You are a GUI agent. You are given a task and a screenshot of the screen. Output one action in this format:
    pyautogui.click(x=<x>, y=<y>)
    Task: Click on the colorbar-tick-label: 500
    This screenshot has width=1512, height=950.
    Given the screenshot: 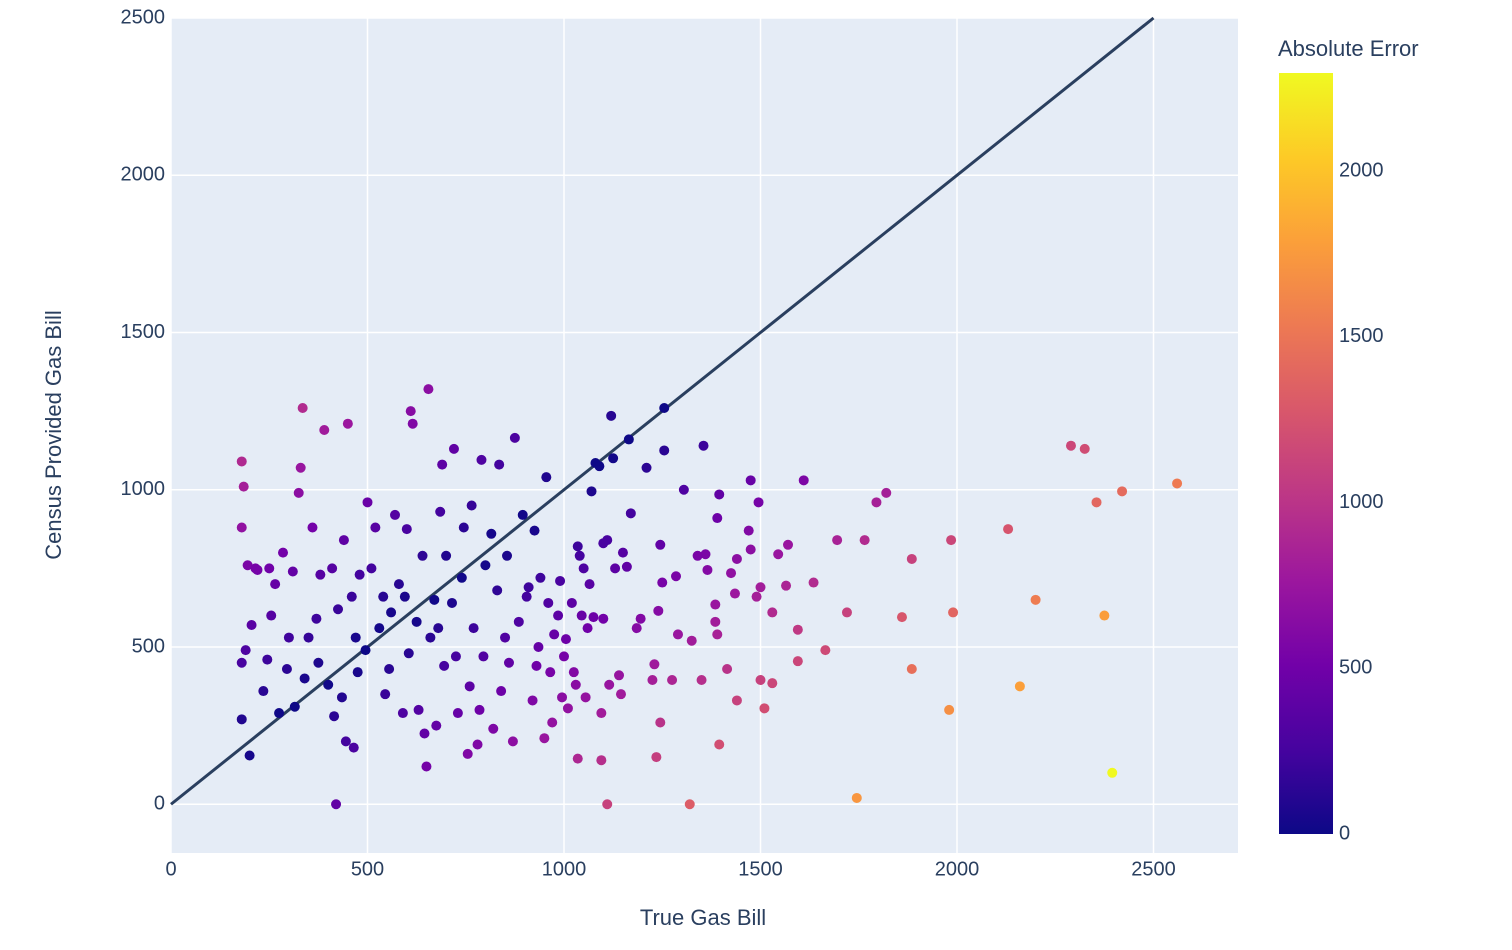 What is the action you would take?
    pyautogui.click(x=1355, y=668)
    